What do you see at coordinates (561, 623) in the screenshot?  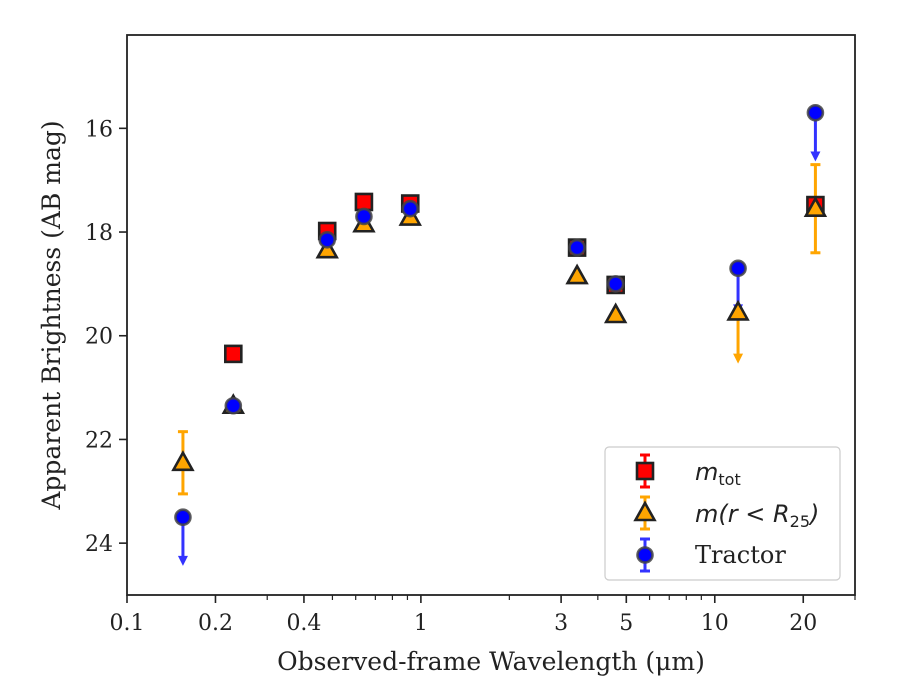 I see `x-tick-label: 3` at bounding box center [561, 623].